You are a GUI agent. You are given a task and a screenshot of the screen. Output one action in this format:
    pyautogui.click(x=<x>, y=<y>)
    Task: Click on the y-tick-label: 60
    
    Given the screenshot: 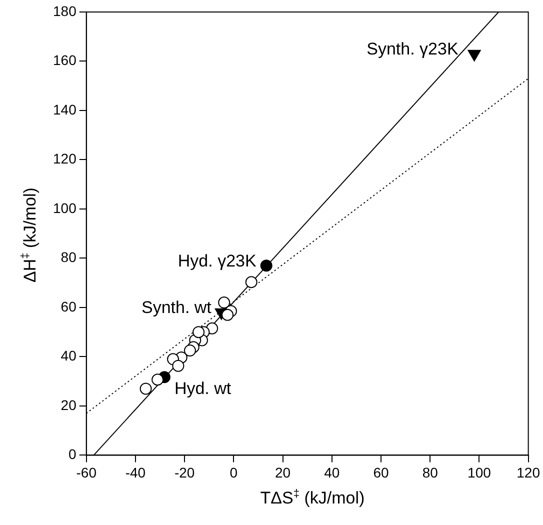 What is the action you would take?
    pyautogui.click(x=68, y=306)
    